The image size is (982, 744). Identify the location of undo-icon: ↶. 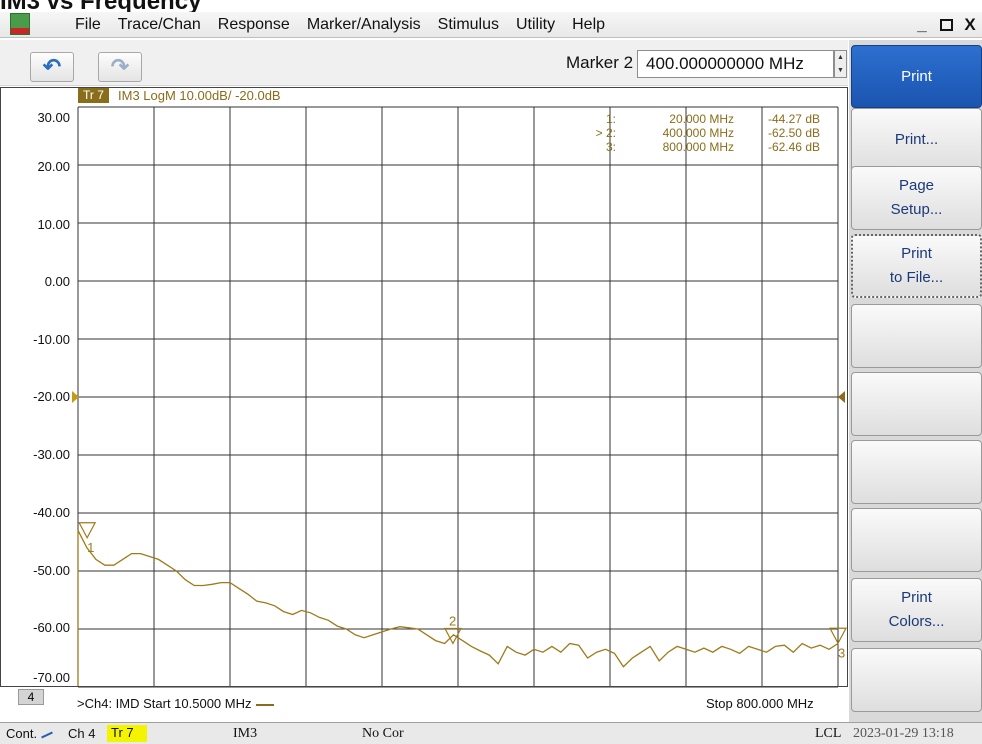
(52, 66).